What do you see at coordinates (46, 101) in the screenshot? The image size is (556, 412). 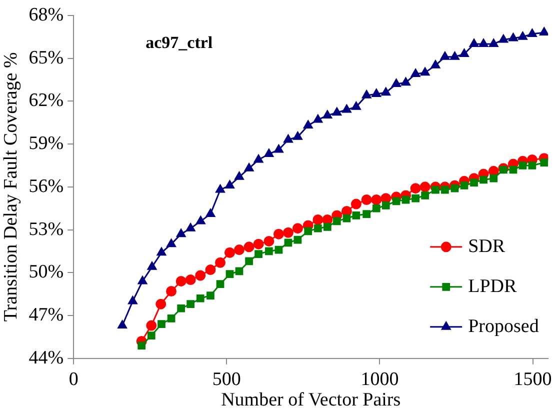 I see `y-tick-label: 62%` at bounding box center [46, 101].